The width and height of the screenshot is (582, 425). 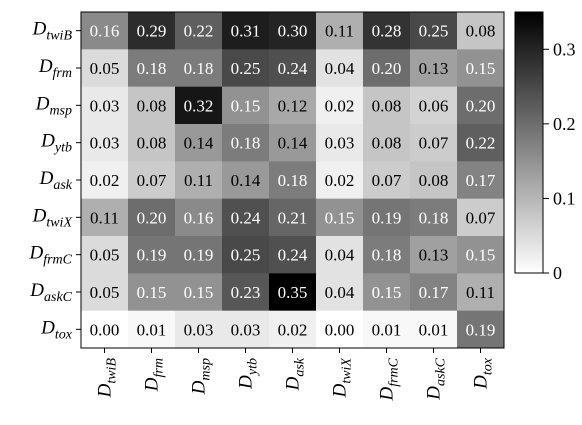 I want to click on cell-value-label: 0.21, so click(x=293, y=217).